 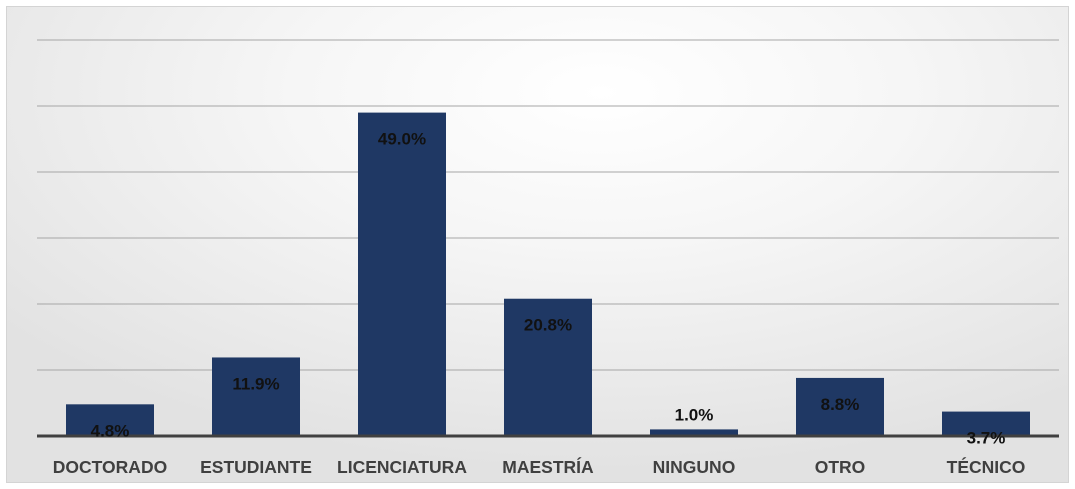 What do you see at coordinates (110, 430) in the screenshot?
I see `data-label-doctorado: 4.8%` at bounding box center [110, 430].